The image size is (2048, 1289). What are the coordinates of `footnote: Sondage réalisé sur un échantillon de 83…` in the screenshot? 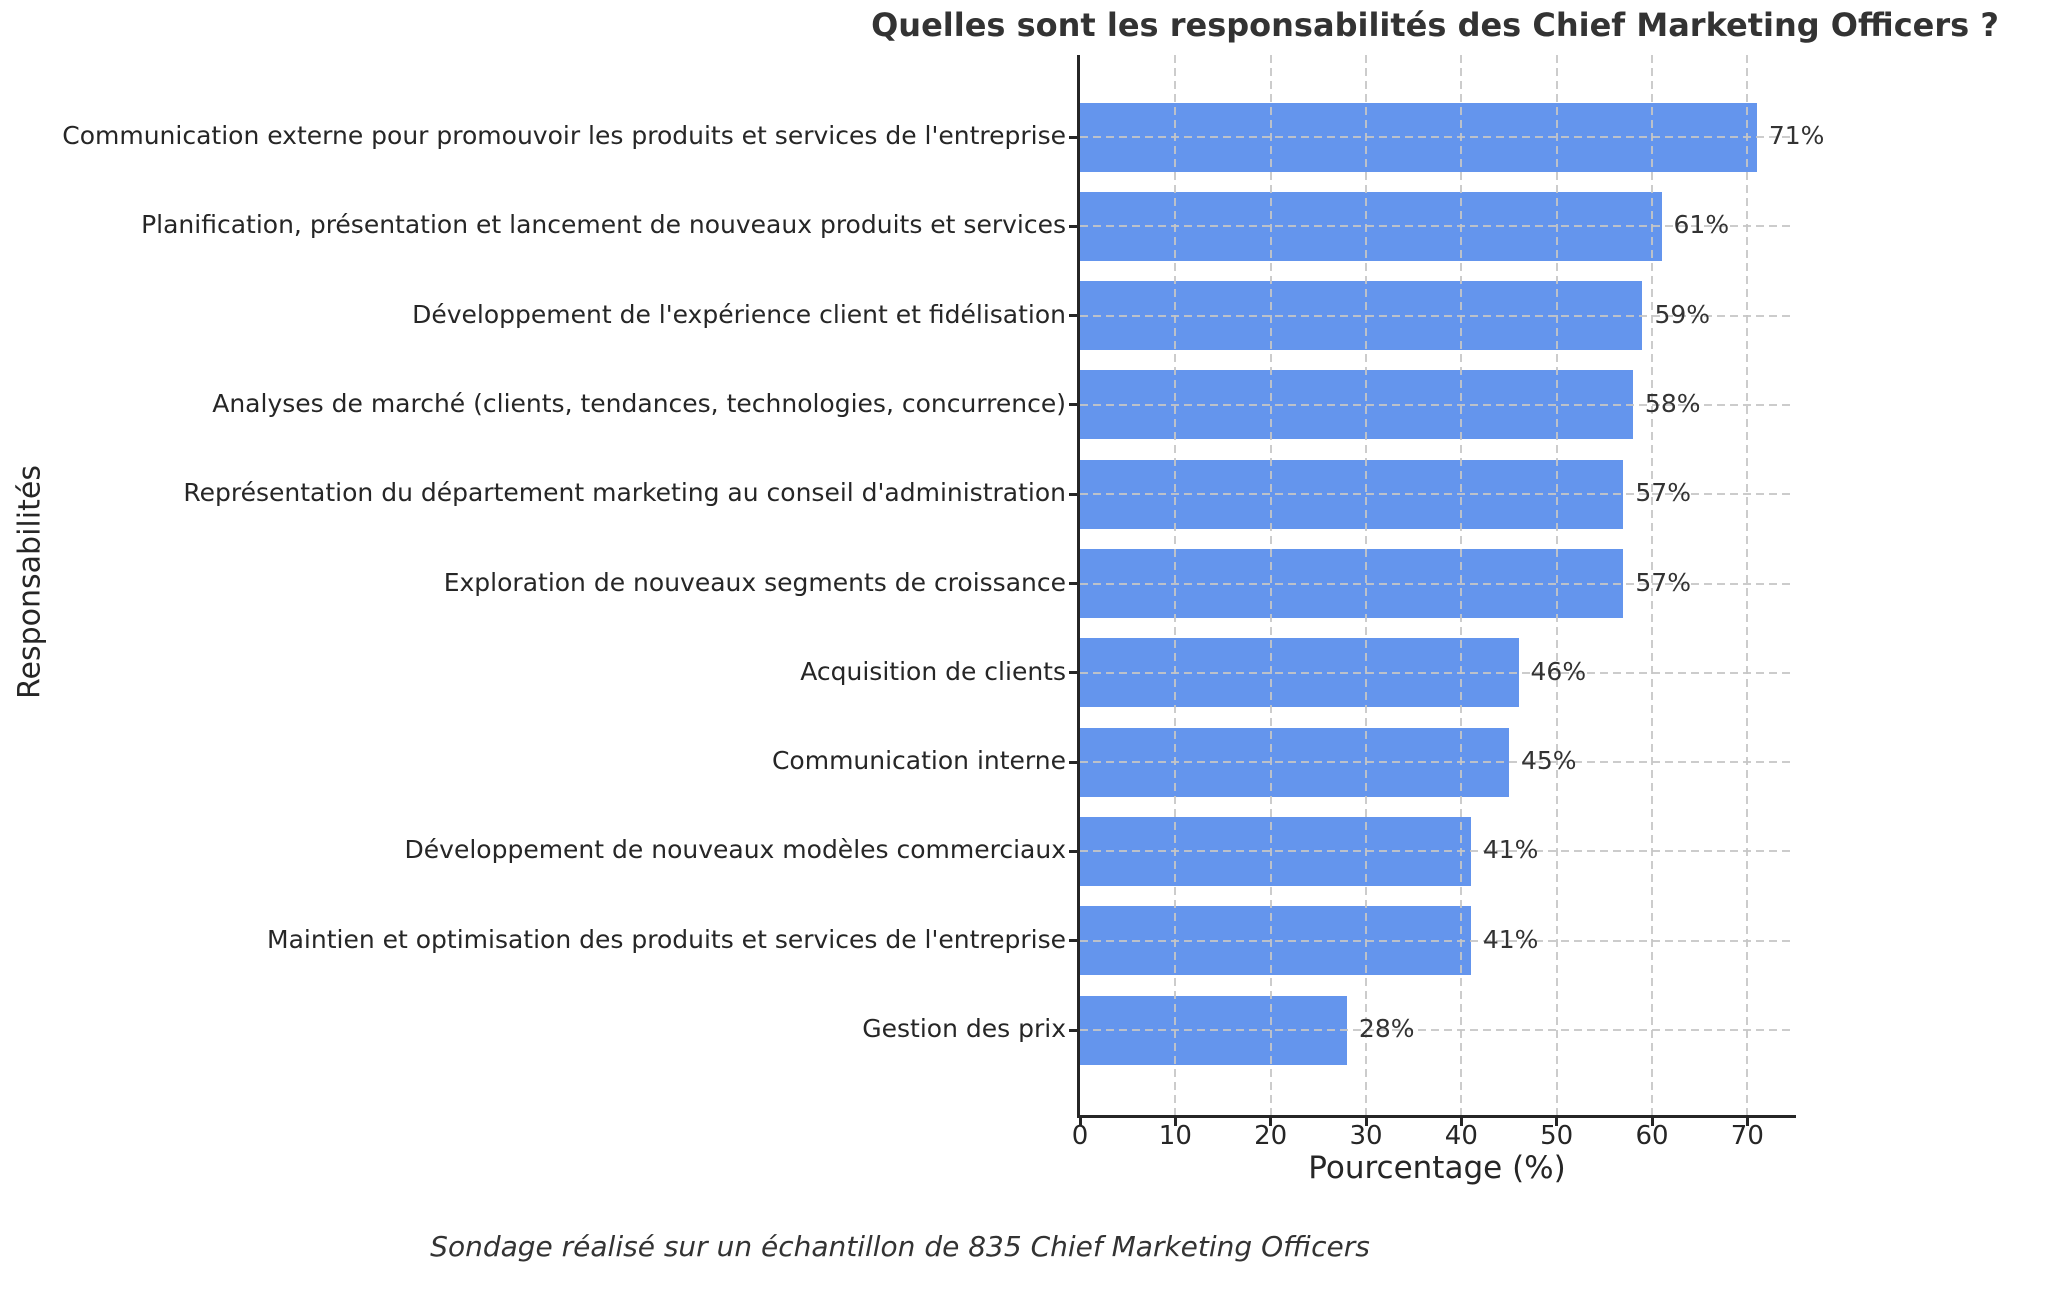 It's located at (900, 1246).